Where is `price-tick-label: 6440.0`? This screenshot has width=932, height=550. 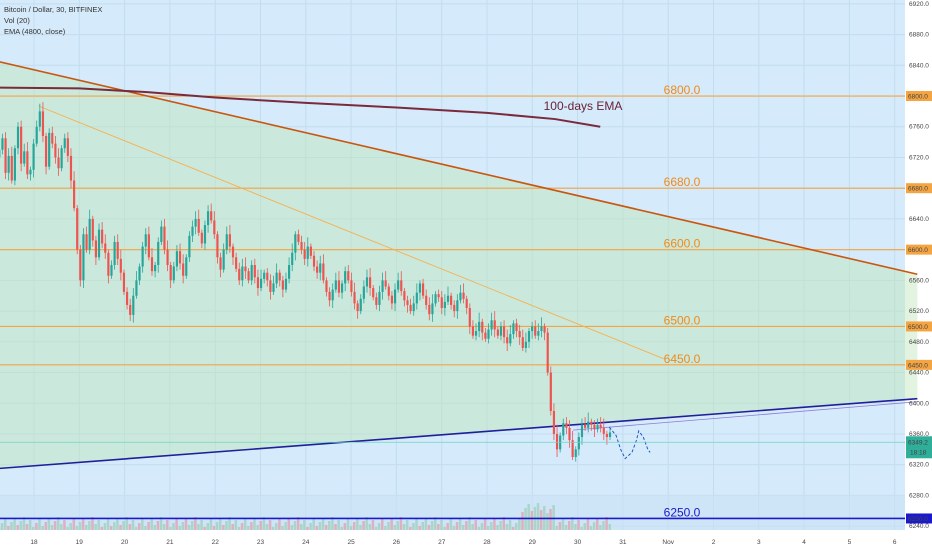
price-tick-label: 6440.0 is located at coordinates (919, 373).